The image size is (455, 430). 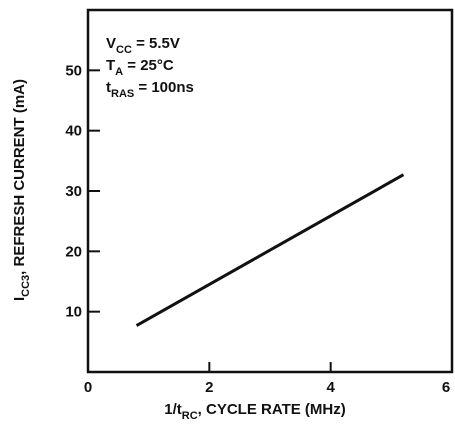 I want to click on annotation-part: V, so click(x=111, y=43).